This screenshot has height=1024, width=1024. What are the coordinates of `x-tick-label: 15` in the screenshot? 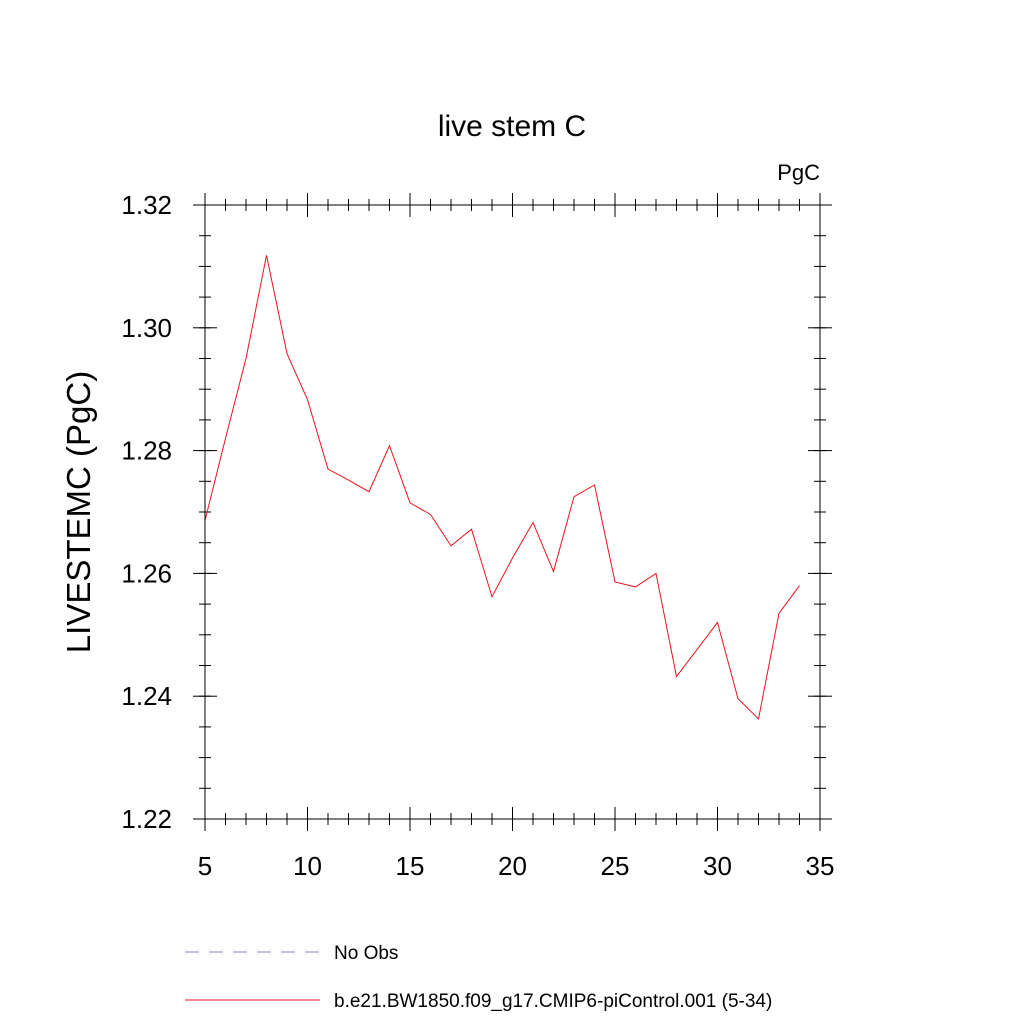 It's located at (410, 866).